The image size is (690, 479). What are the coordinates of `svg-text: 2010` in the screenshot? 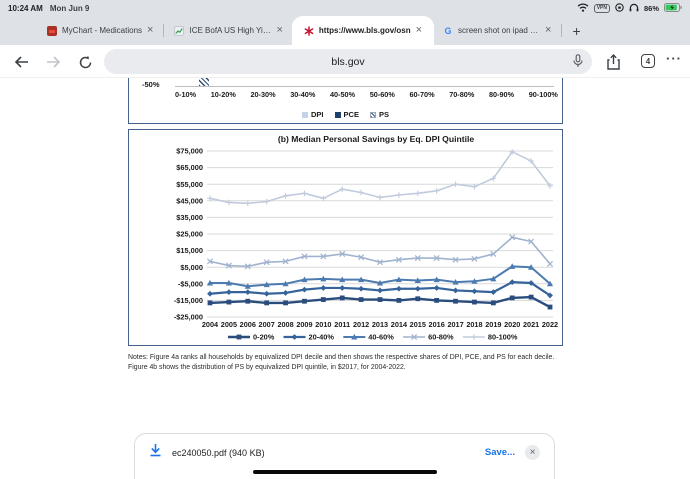 It's located at (323, 324).